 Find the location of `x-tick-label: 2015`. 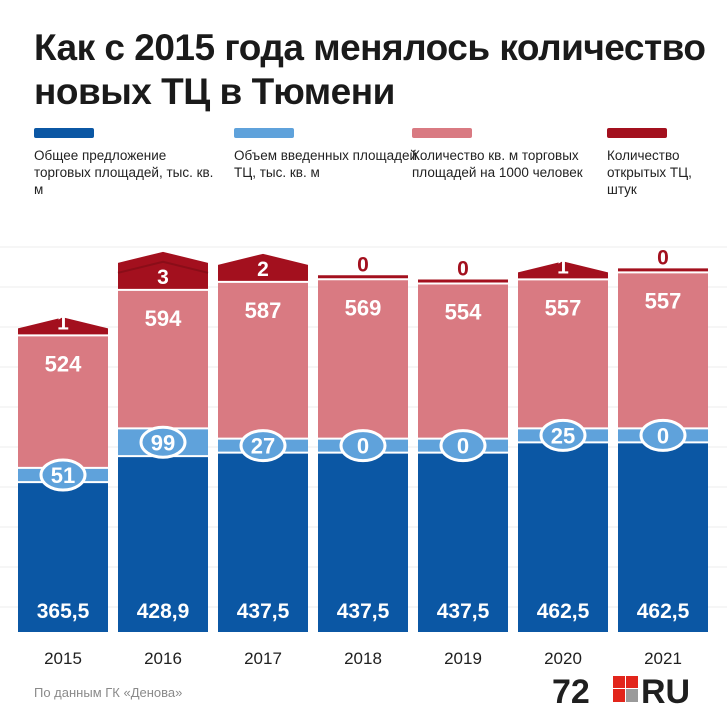

x-tick-label: 2015 is located at coordinates (63, 658).